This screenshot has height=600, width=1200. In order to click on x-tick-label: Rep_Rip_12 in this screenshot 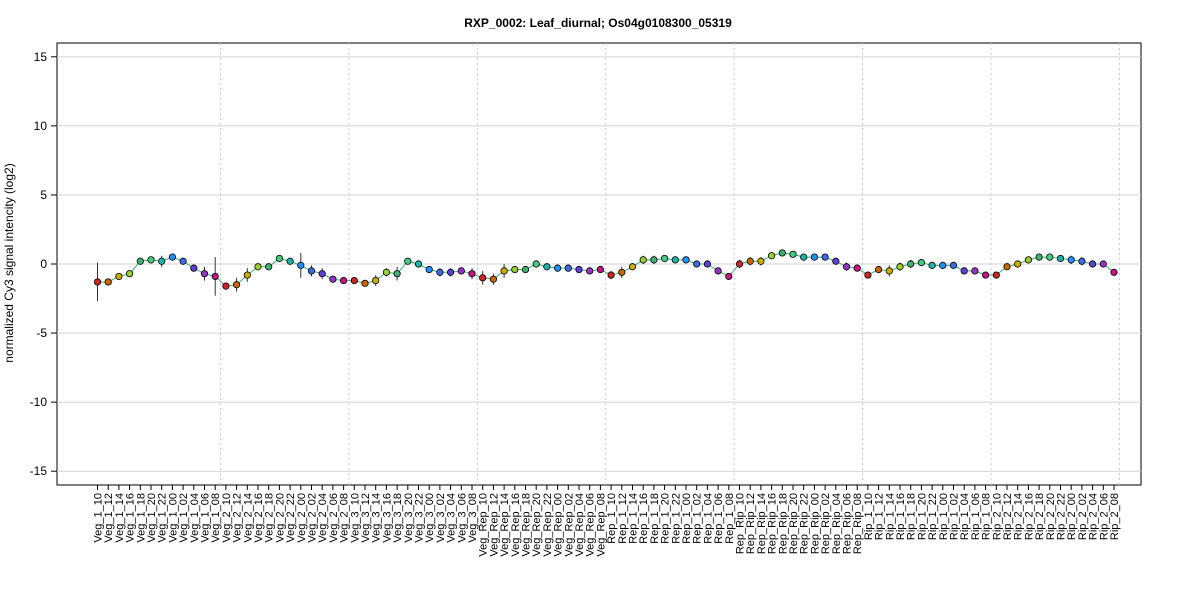, I will do `click(751, 523)`.